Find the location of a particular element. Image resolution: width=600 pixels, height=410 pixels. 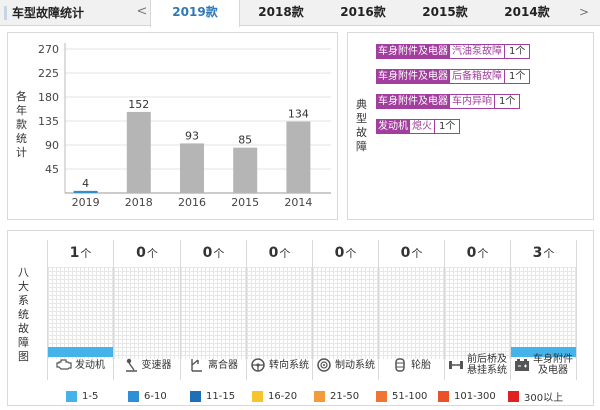

legend-label: 101-300 is located at coordinates (475, 396).